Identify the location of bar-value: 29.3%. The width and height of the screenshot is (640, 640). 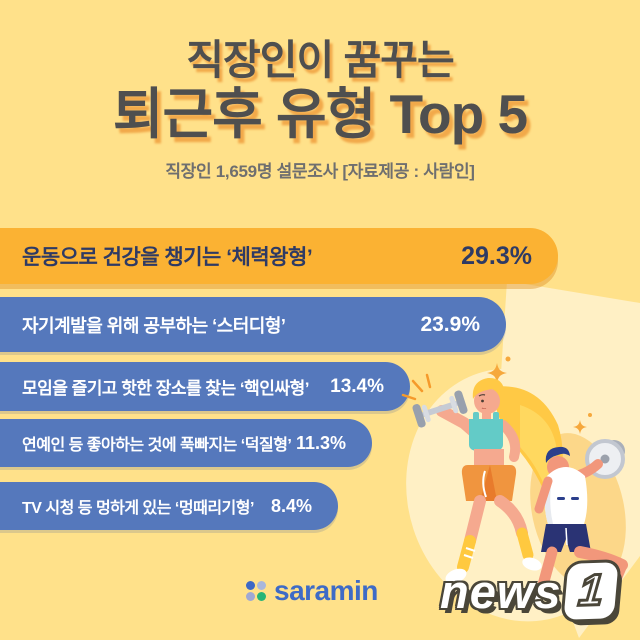
(496, 255).